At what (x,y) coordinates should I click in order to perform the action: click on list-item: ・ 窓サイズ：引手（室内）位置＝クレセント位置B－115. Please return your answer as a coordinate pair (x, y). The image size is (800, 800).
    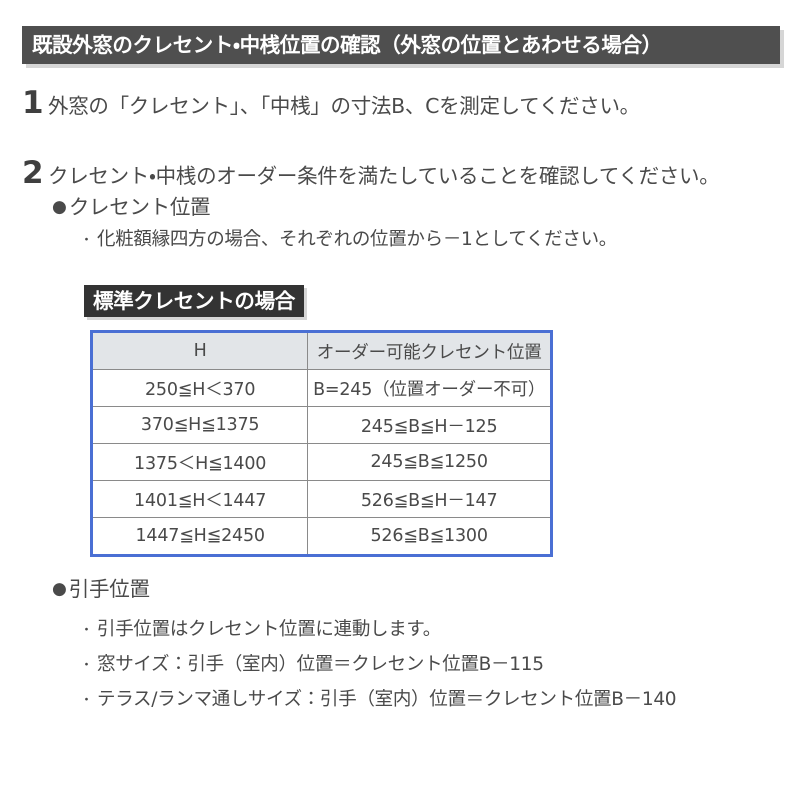
    Looking at the image, I should click on (312, 664).